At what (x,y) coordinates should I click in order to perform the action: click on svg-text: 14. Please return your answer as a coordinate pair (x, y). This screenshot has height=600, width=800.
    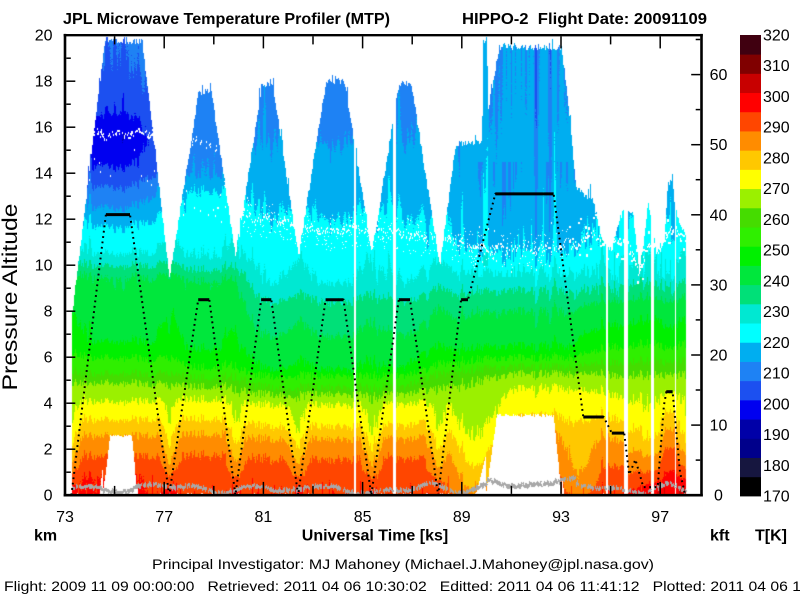
    Looking at the image, I should click on (44, 174).